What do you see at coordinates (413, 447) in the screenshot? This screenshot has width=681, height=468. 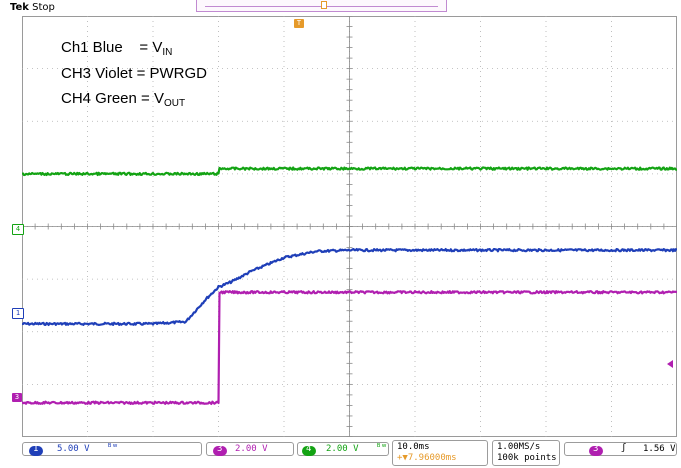 I see `timebase-value: 10.0ms` at bounding box center [413, 447].